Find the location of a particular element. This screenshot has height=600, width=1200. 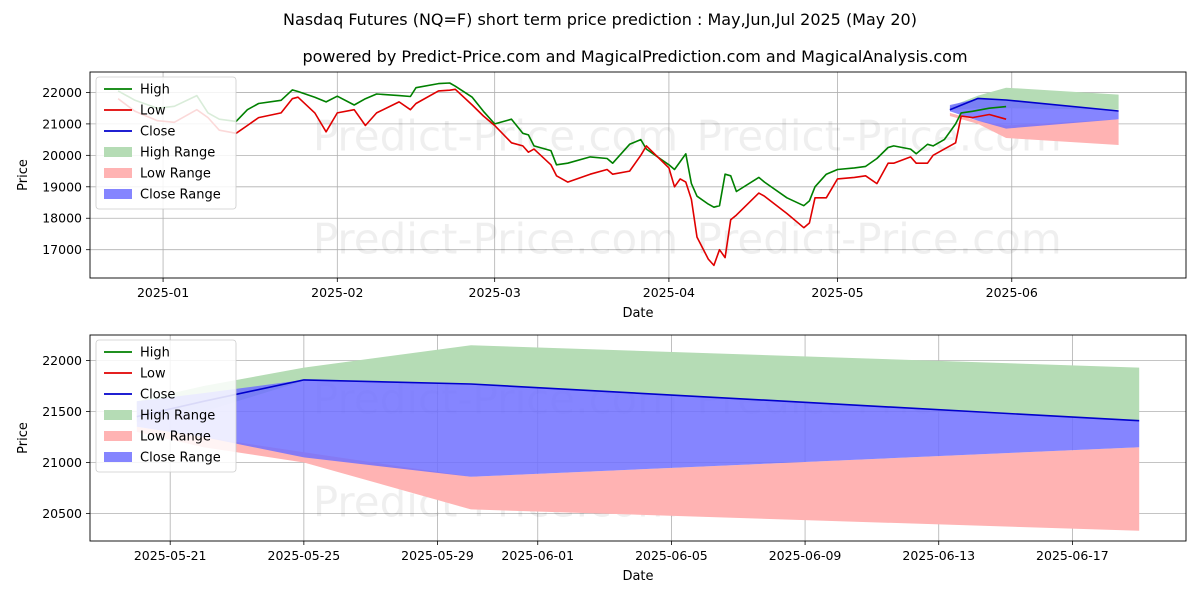

y-tick-label: 21500 is located at coordinates (62, 411).